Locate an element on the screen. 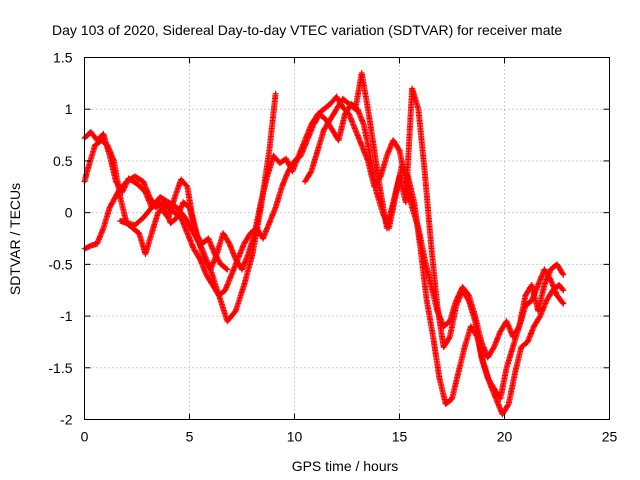  x-tick-label: 25 is located at coordinates (610, 437).